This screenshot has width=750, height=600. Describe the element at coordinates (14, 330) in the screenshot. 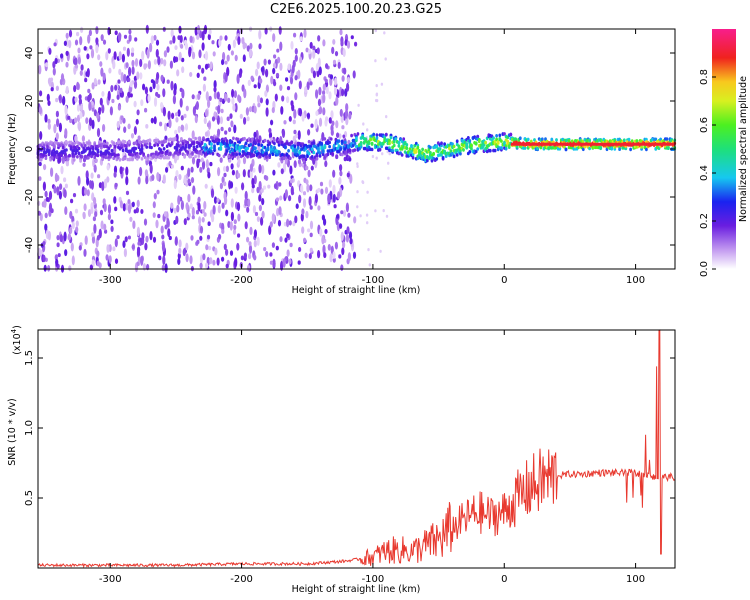

I see `snr-scale-exp: 4` at that location.